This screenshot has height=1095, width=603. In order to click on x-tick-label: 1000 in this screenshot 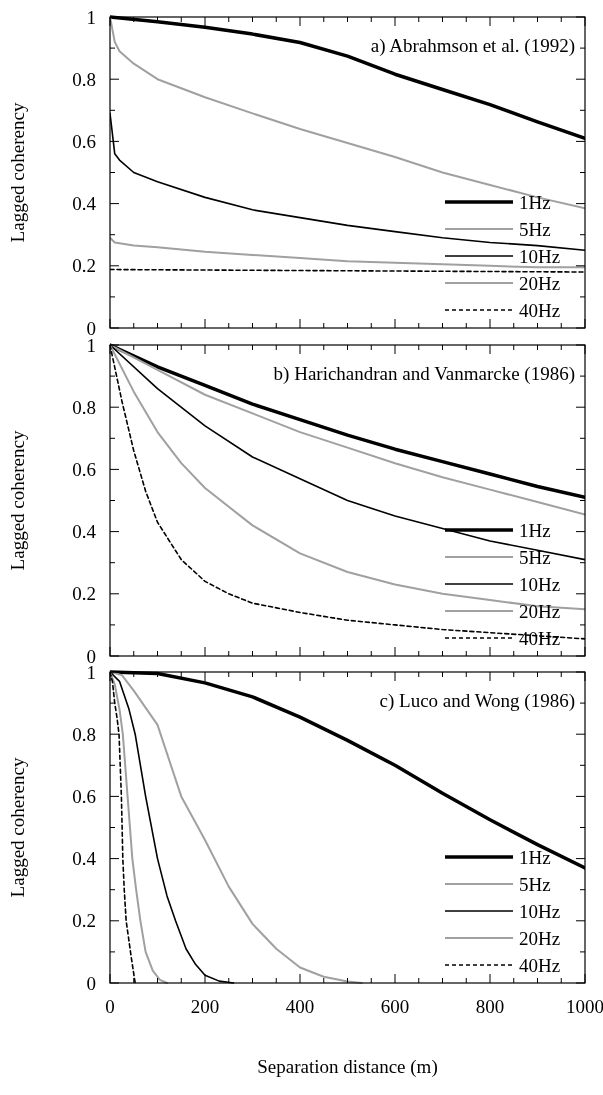, I will do `click(584, 1006)`.